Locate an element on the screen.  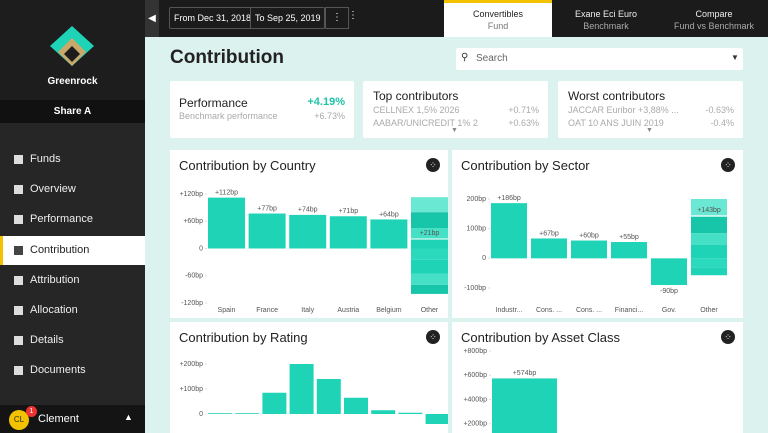
date-range: From Dec 31, 2018 To Sep 25, 2019 ⋮ is located at coordinates (263, 18).